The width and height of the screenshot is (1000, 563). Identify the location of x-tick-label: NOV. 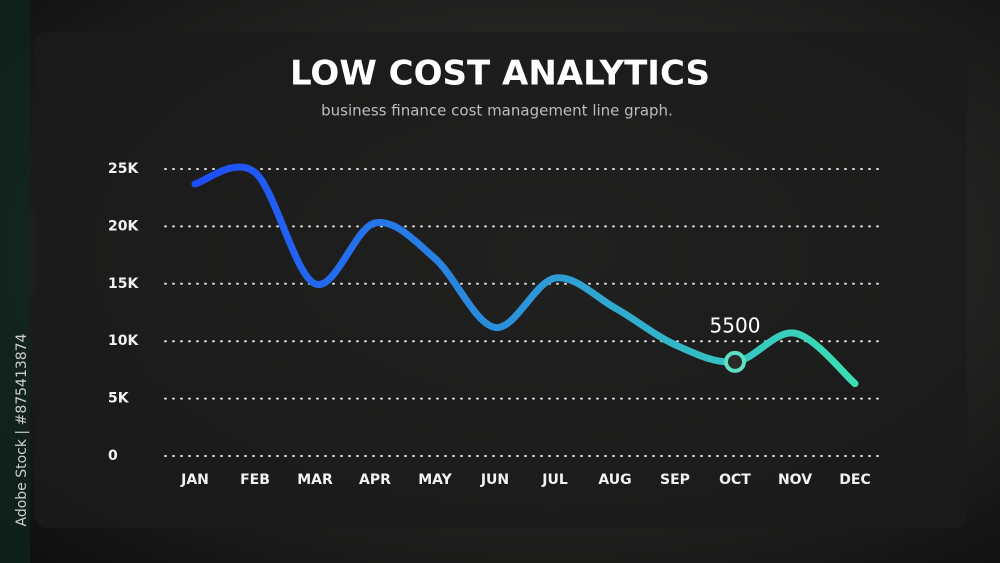
(795, 480).